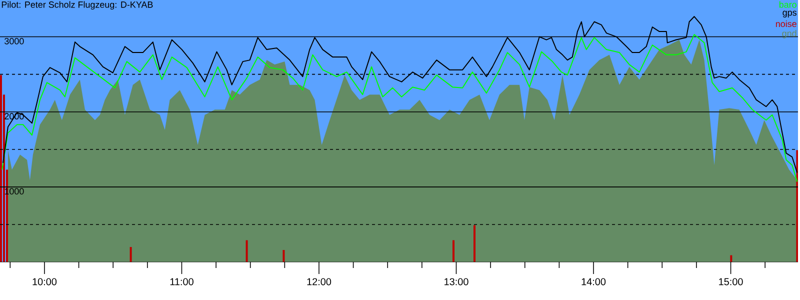  What do you see at coordinates (594, 282) in the screenshot?
I see `x-tick-label: 14:00` at bounding box center [594, 282].